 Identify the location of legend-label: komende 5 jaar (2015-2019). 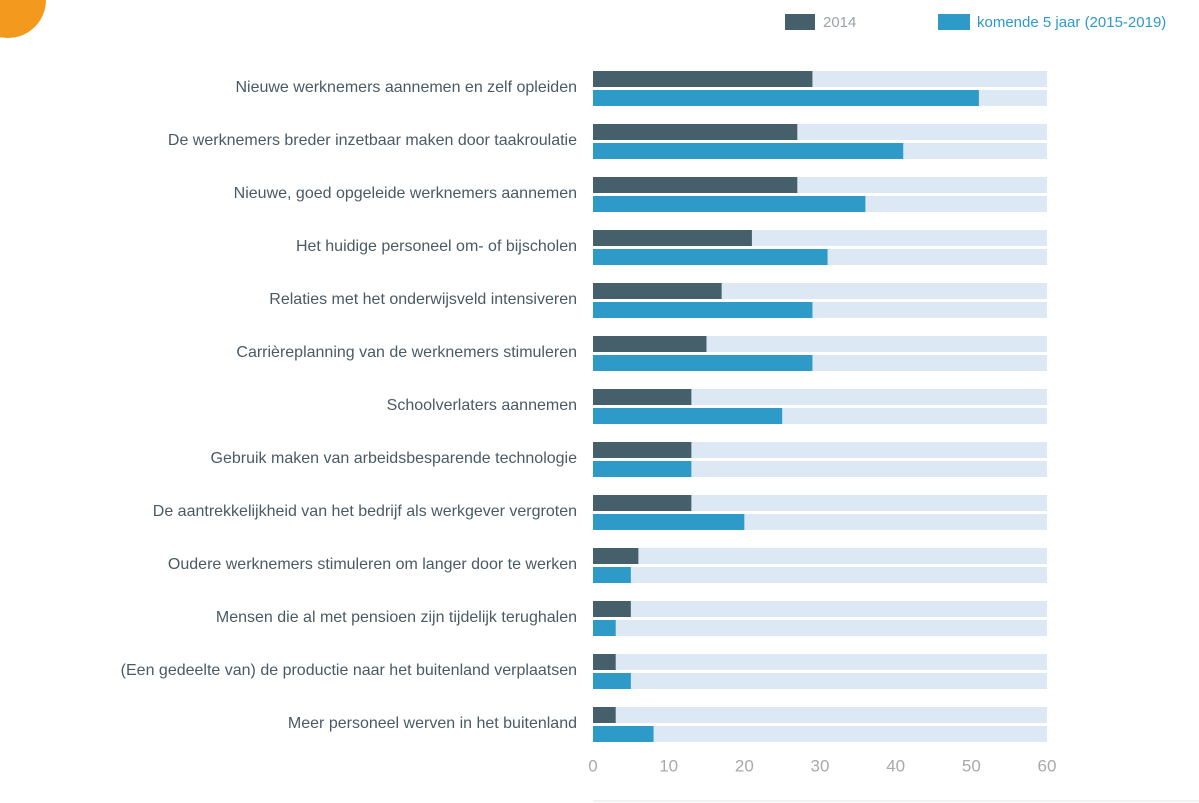
(1071, 22).